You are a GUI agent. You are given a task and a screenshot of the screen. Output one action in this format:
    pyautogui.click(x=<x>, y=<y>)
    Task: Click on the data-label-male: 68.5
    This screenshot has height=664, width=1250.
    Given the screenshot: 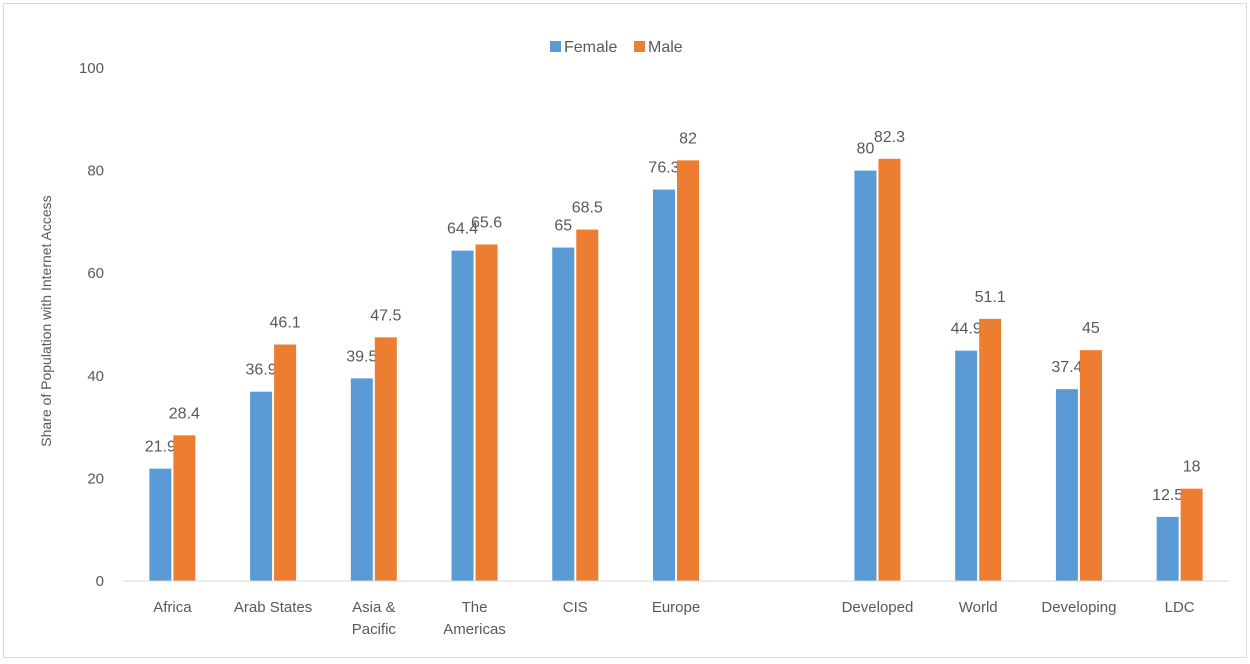 What is the action you would take?
    pyautogui.click(x=587, y=208)
    